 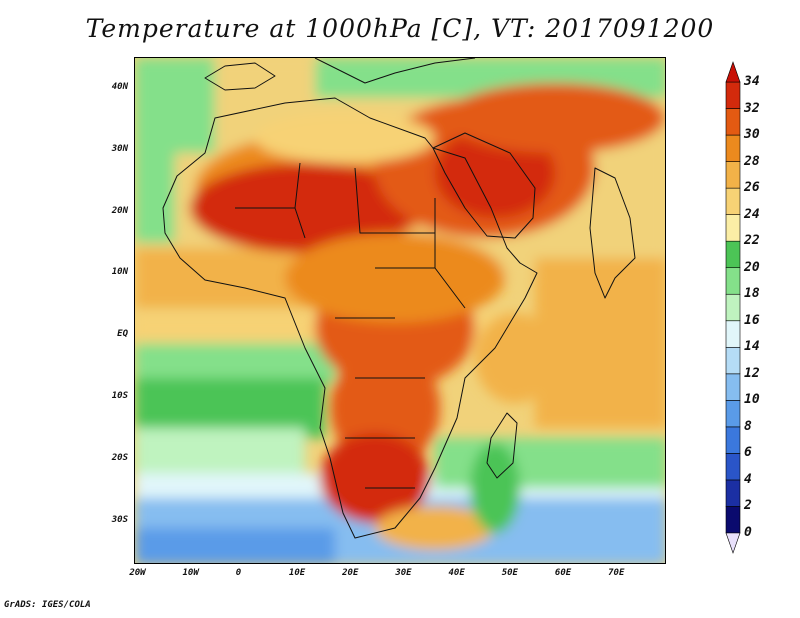 What do you see at coordinates (752, 108) in the screenshot?
I see `colorbar-level-label: 32` at bounding box center [752, 108].